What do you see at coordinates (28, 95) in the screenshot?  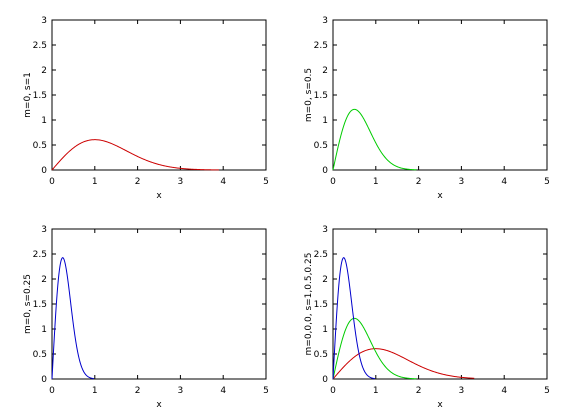 I see `y-axis-label: m=0, s=1` at bounding box center [28, 95].